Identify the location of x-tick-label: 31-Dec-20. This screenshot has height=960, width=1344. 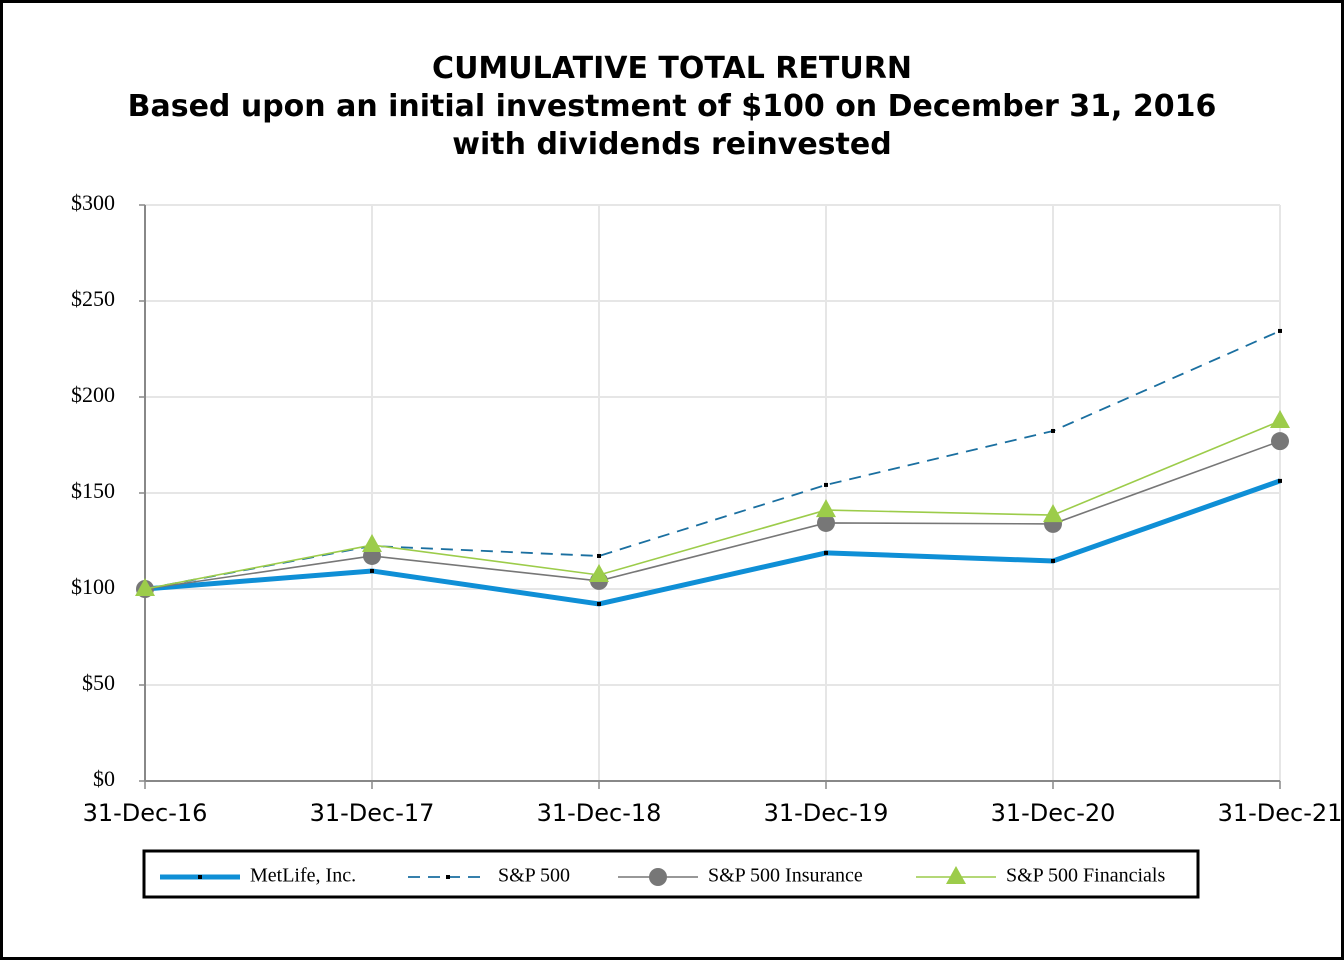
(1053, 813).